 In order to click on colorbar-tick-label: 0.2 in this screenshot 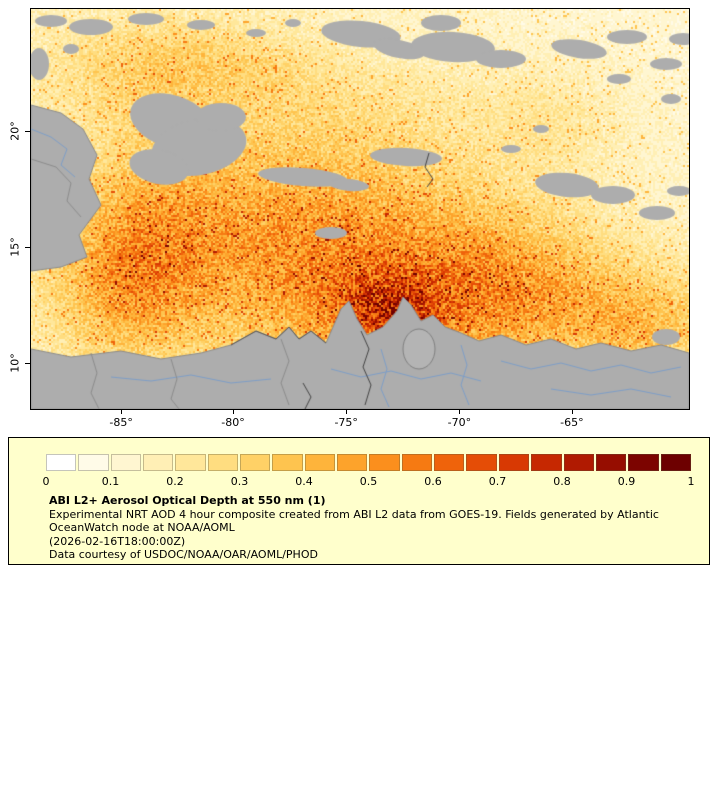, I will do `click(175, 481)`.